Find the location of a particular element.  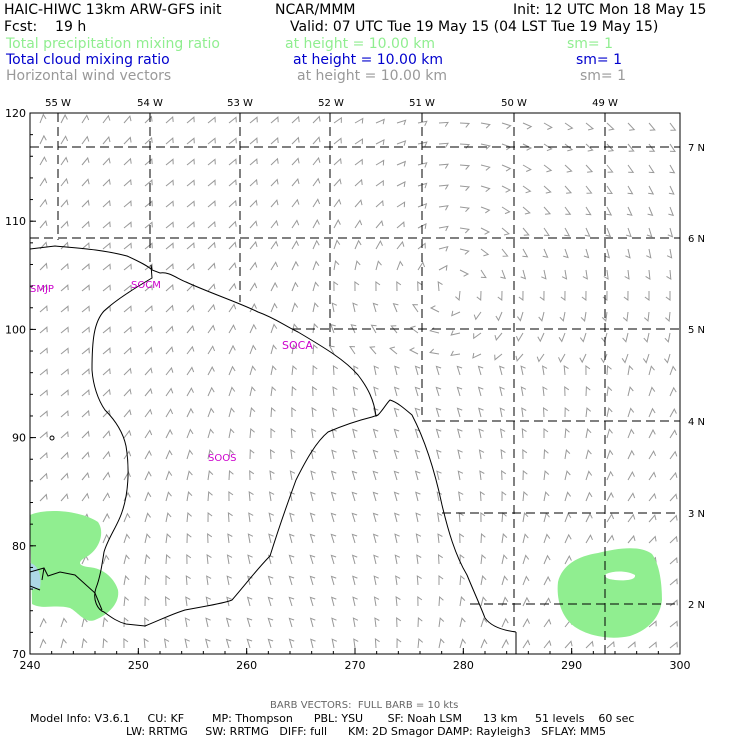

field-cloud-name: Total cloud mixing ratio is located at coordinates (88, 60).